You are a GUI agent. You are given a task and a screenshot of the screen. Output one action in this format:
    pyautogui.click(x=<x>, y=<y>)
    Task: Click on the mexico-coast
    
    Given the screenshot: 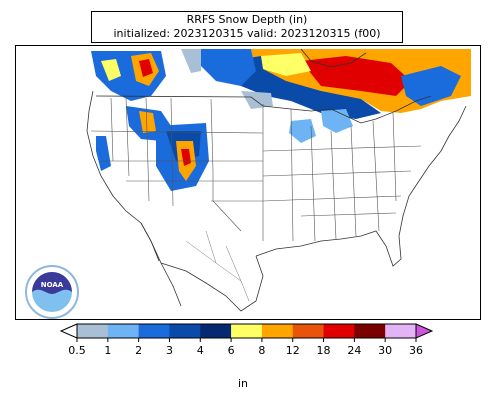 What is the action you would take?
    pyautogui.click(x=212, y=283)
    